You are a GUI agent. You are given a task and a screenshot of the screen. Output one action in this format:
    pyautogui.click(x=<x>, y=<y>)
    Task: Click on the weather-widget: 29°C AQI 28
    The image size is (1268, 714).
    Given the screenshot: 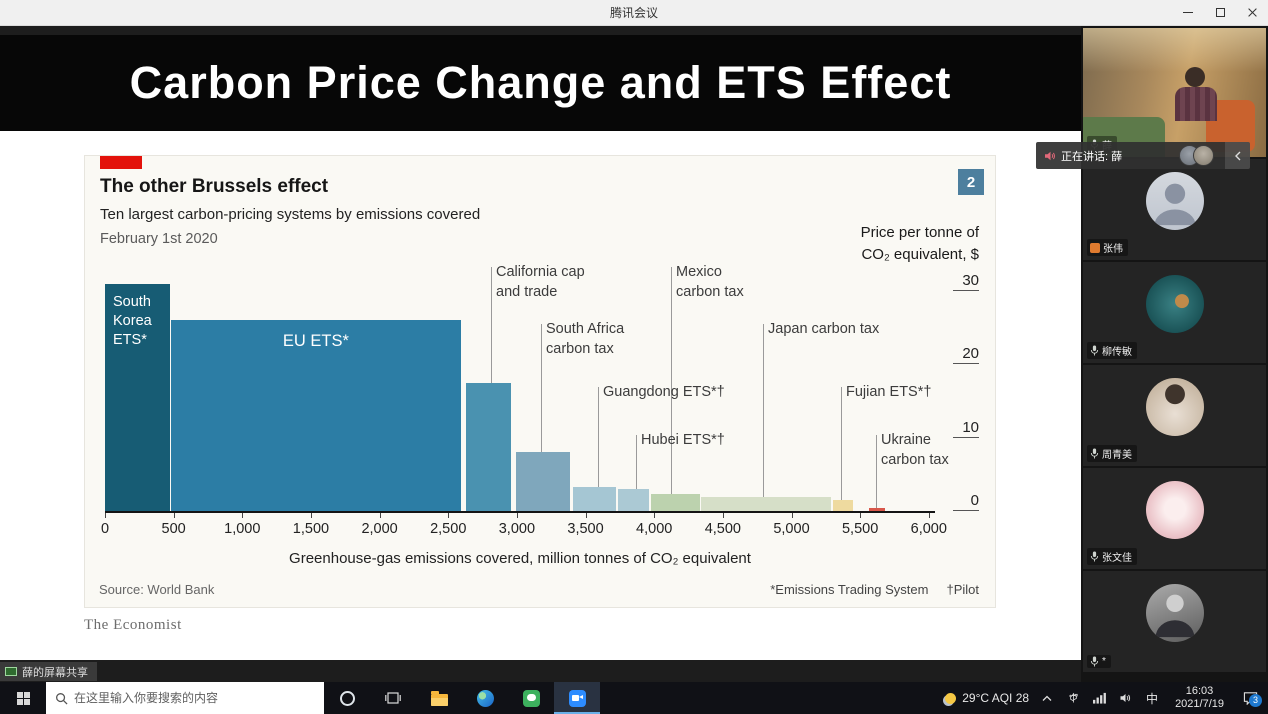 What is the action you would take?
    pyautogui.click(x=987, y=698)
    